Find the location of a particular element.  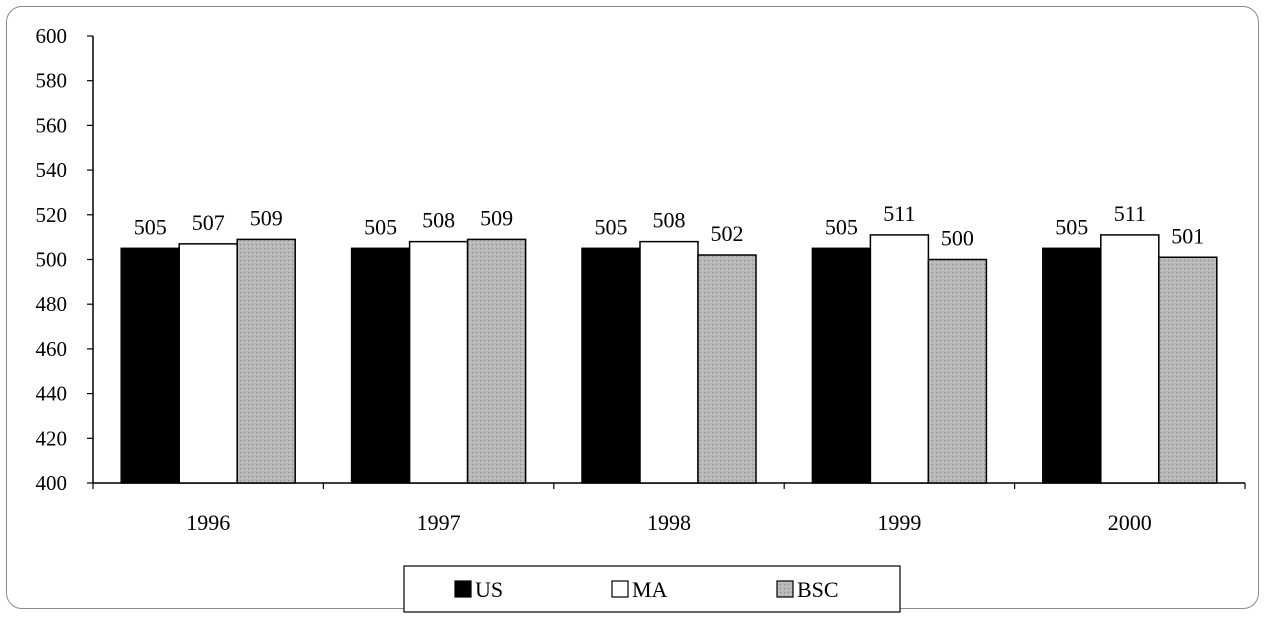

x-category-label: 1996 is located at coordinates (208, 522).